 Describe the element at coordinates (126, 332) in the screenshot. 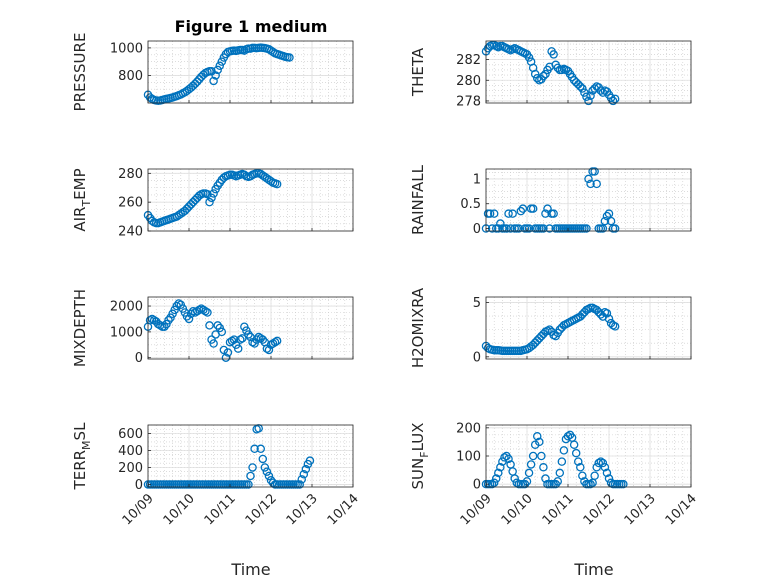

I see `y-tick-label: 1000` at that location.